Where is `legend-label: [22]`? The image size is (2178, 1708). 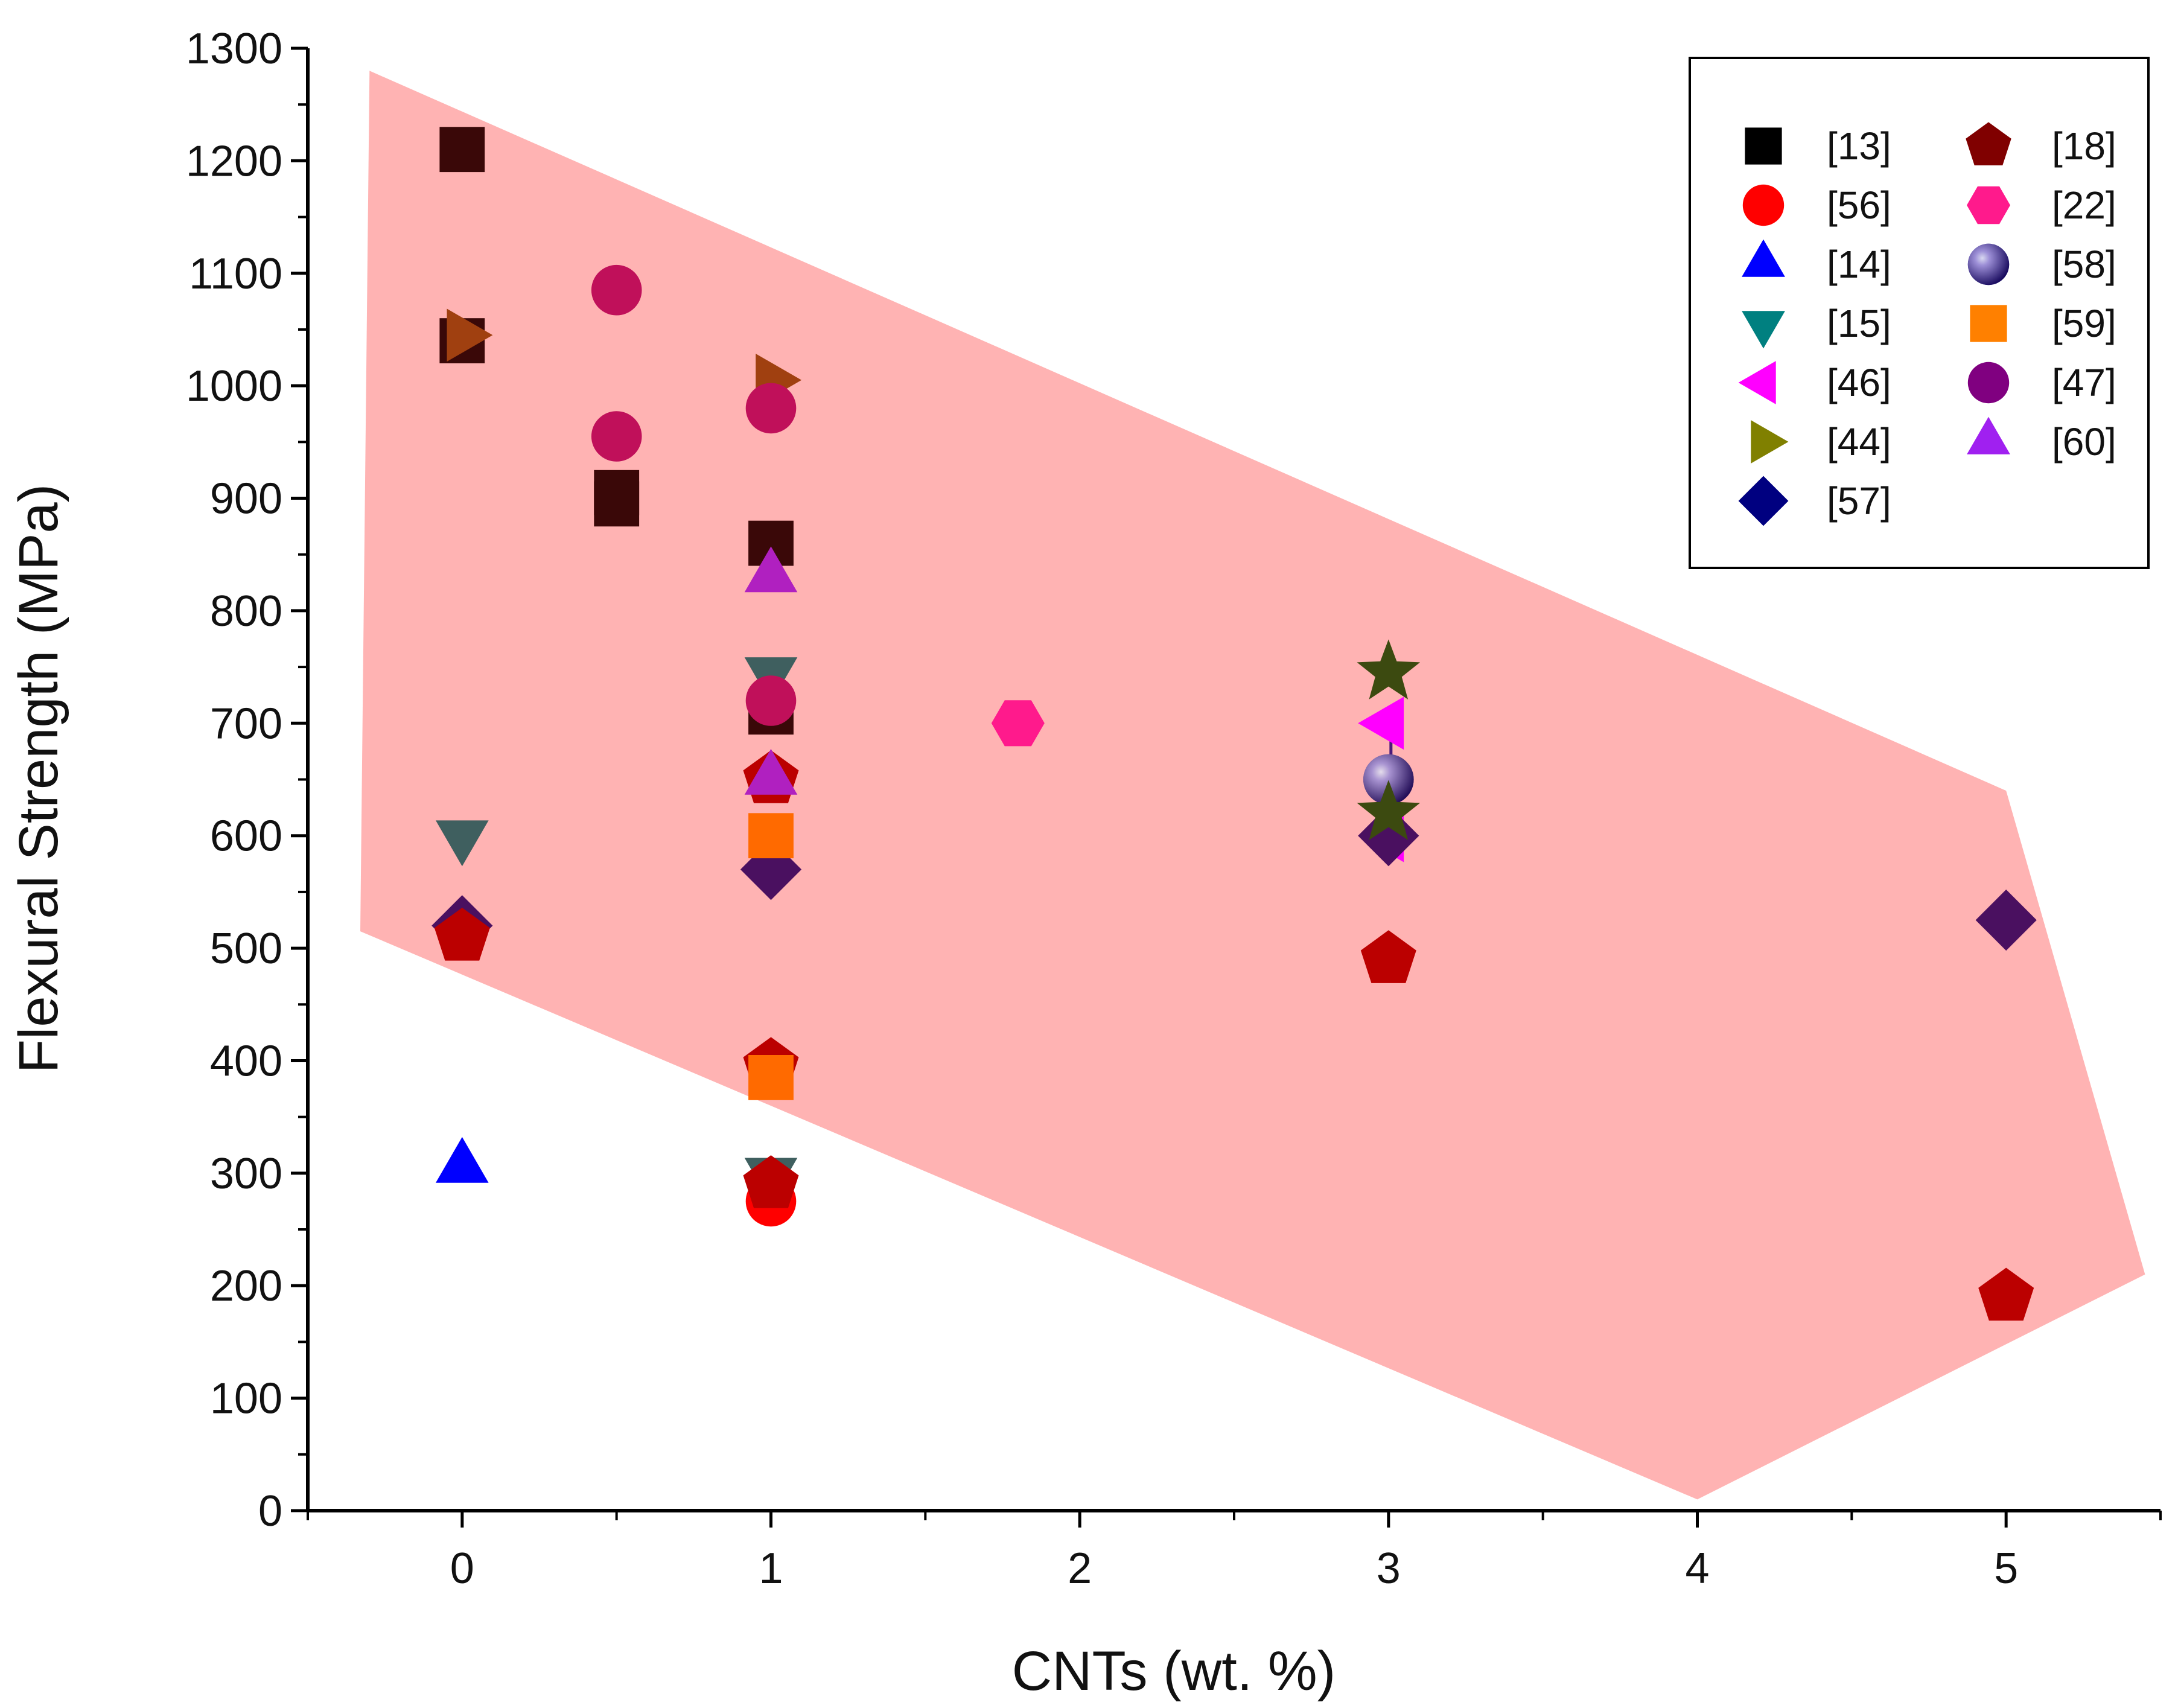 legend-label: [22] is located at coordinates (2084, 205).